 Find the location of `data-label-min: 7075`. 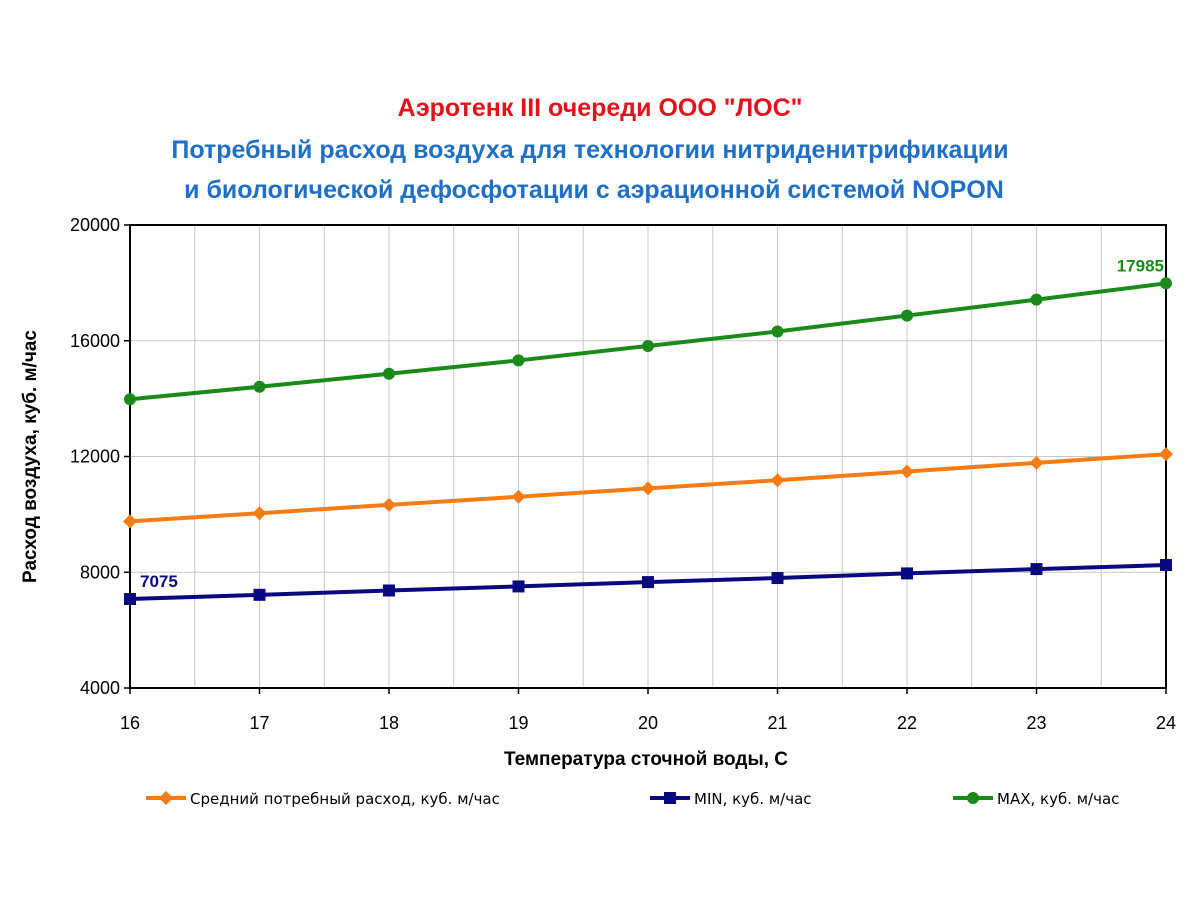

data-label-min: 7075 is located at coordinates (159, 581).